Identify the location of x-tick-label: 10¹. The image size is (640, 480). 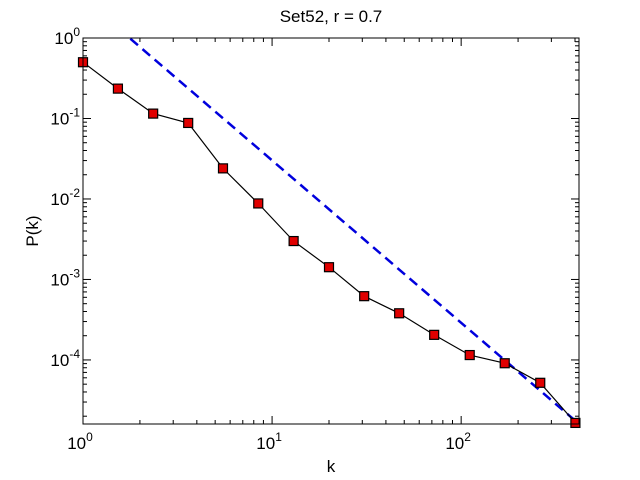
(269, 441).